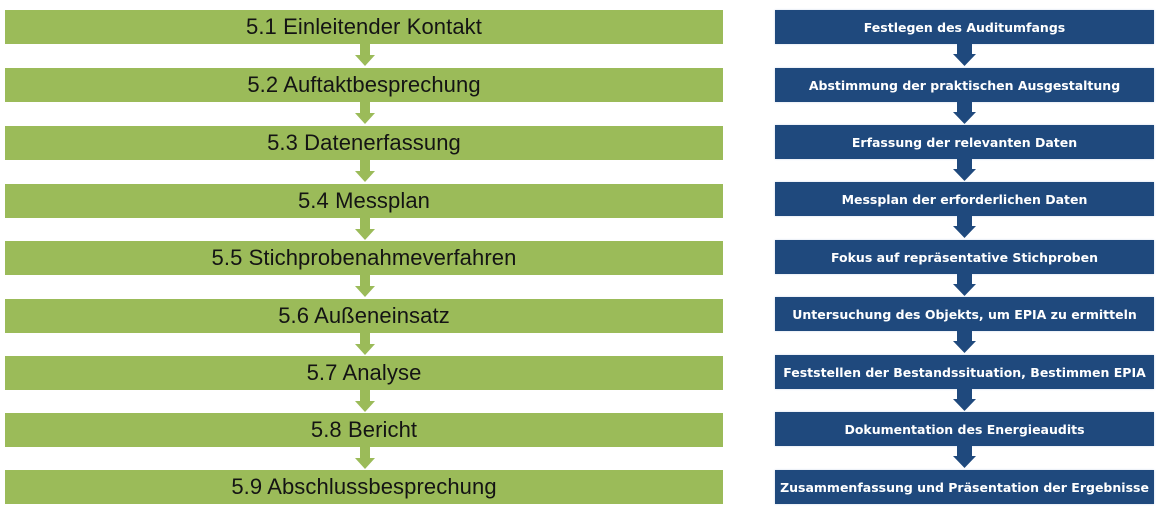 The image size is (1159, 514). I want to click on activity-label: Dokumentation des Energieaudits, so click(964, 429).